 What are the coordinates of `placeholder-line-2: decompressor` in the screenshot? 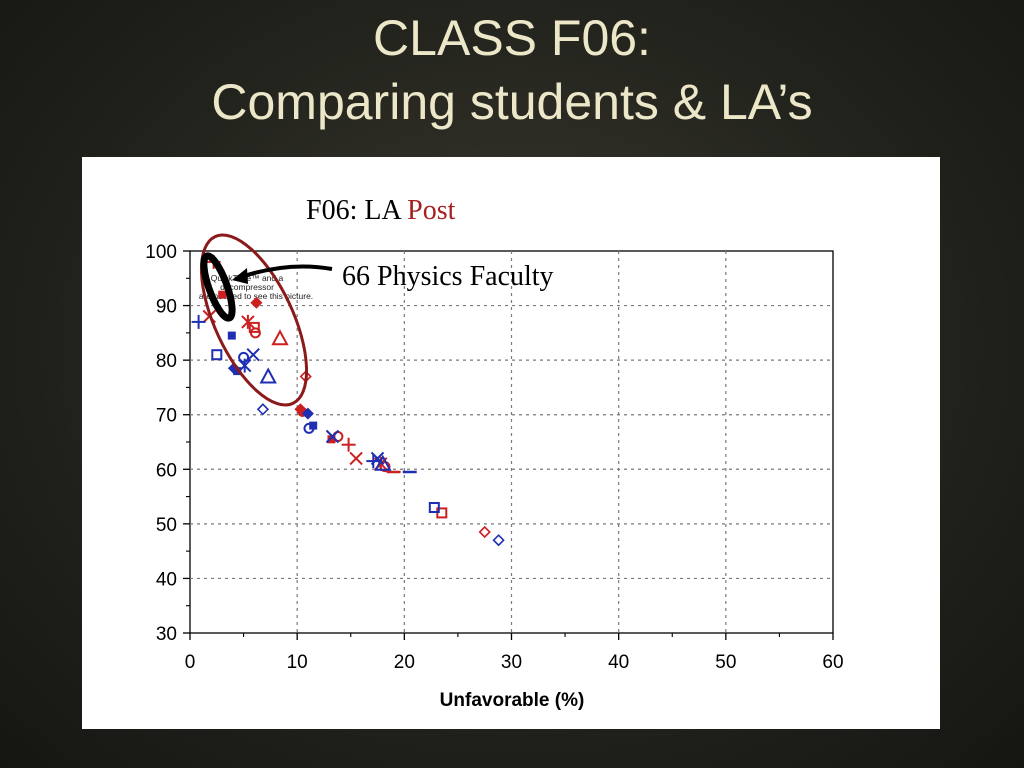 It's located at (247, 287).